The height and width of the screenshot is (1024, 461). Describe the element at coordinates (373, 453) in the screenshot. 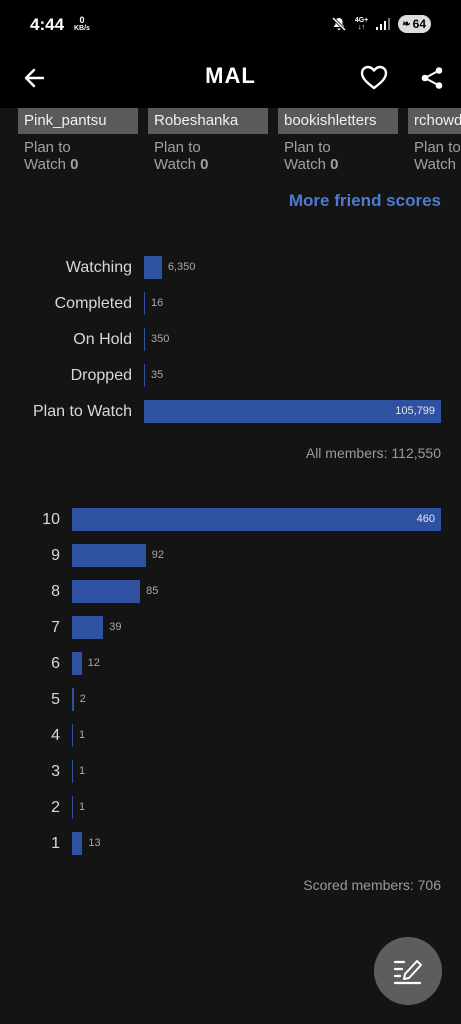

I see `all-members-summary: All members: 112,550` at that location.